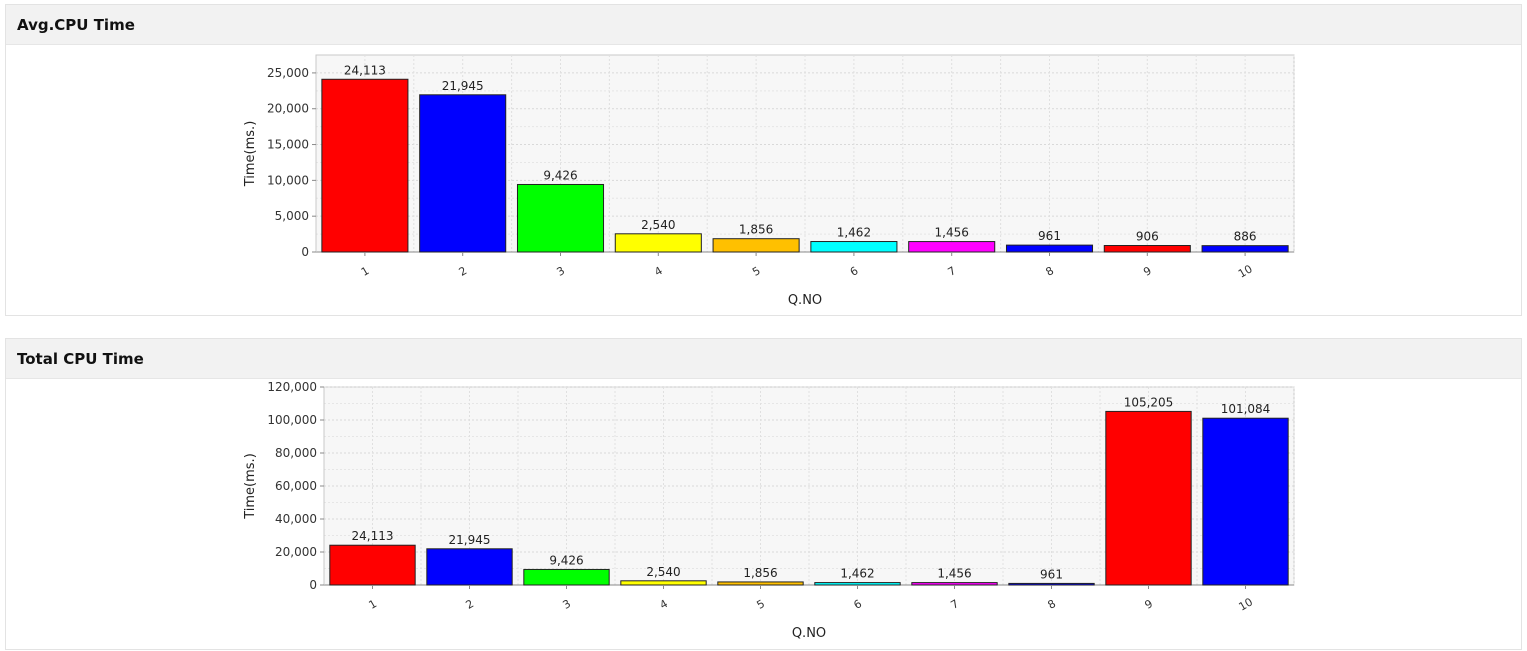 The image size is (1527, 651). I want to click on y-tick-label: 80,000, so click(296, 453).